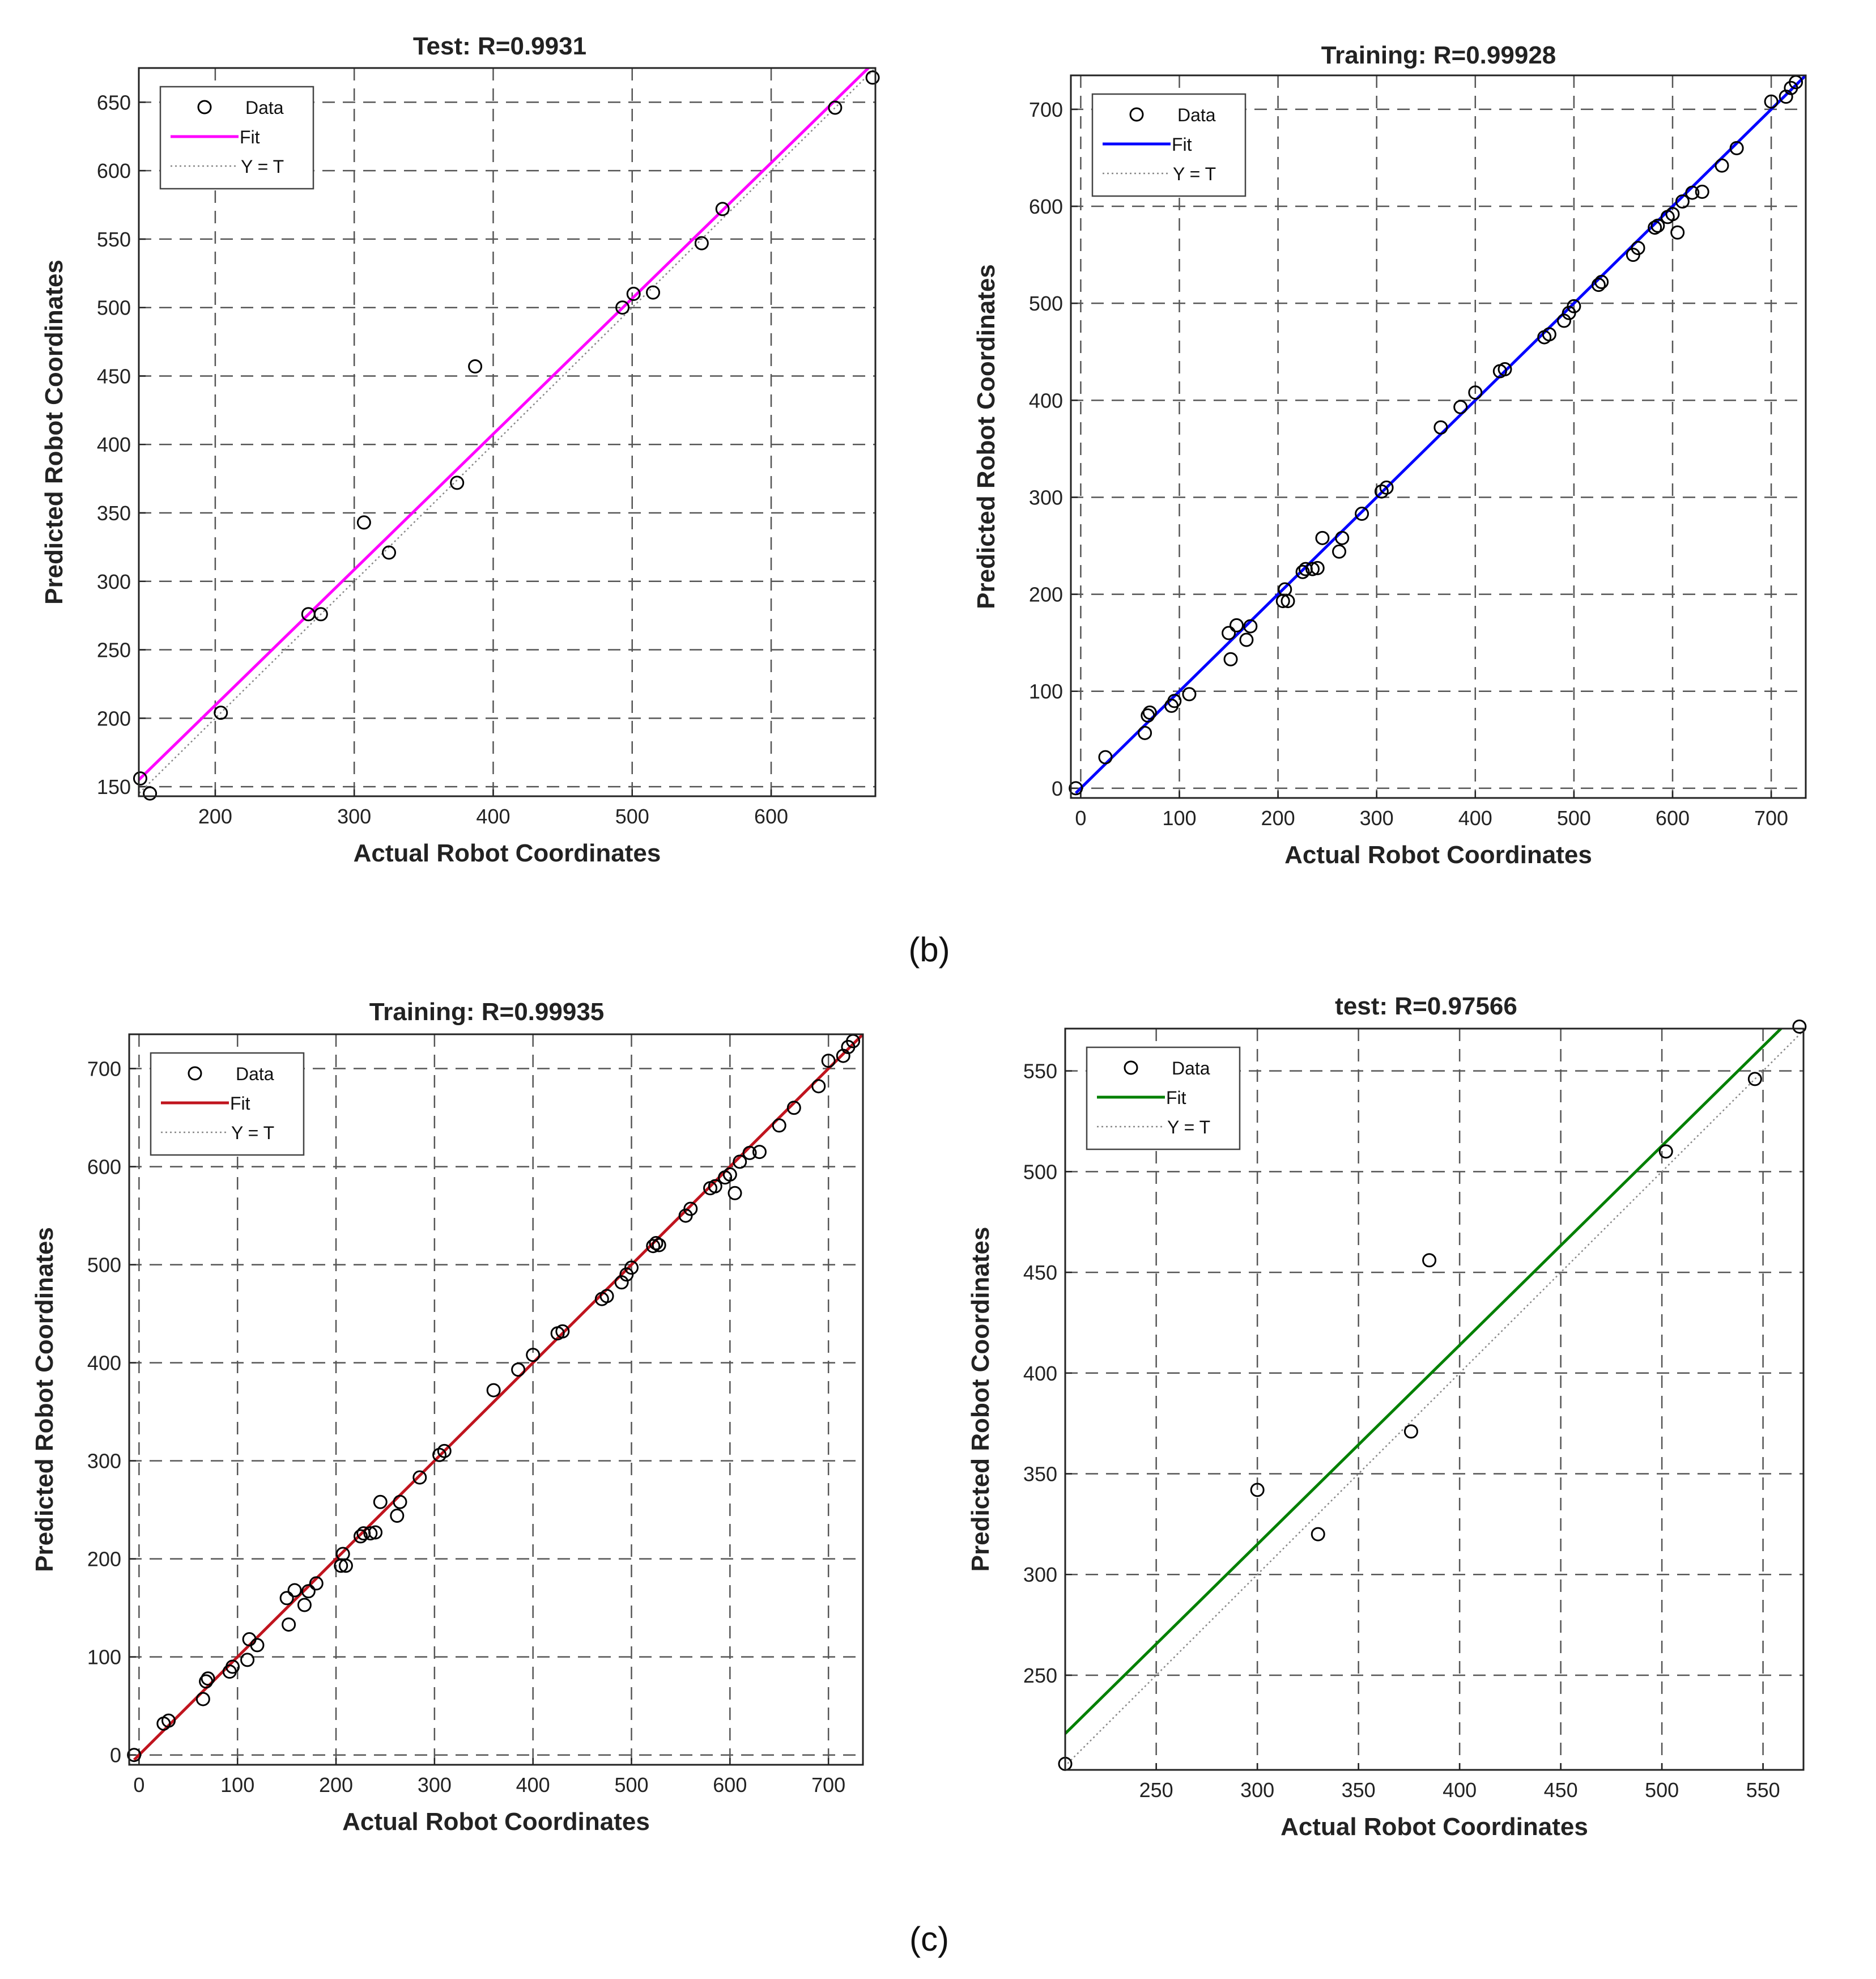 The image size is (1876, 1979). Describe the element at coordinates (1040, 1071) in the screenshot. I see `y-tick-label: 550` at that location.